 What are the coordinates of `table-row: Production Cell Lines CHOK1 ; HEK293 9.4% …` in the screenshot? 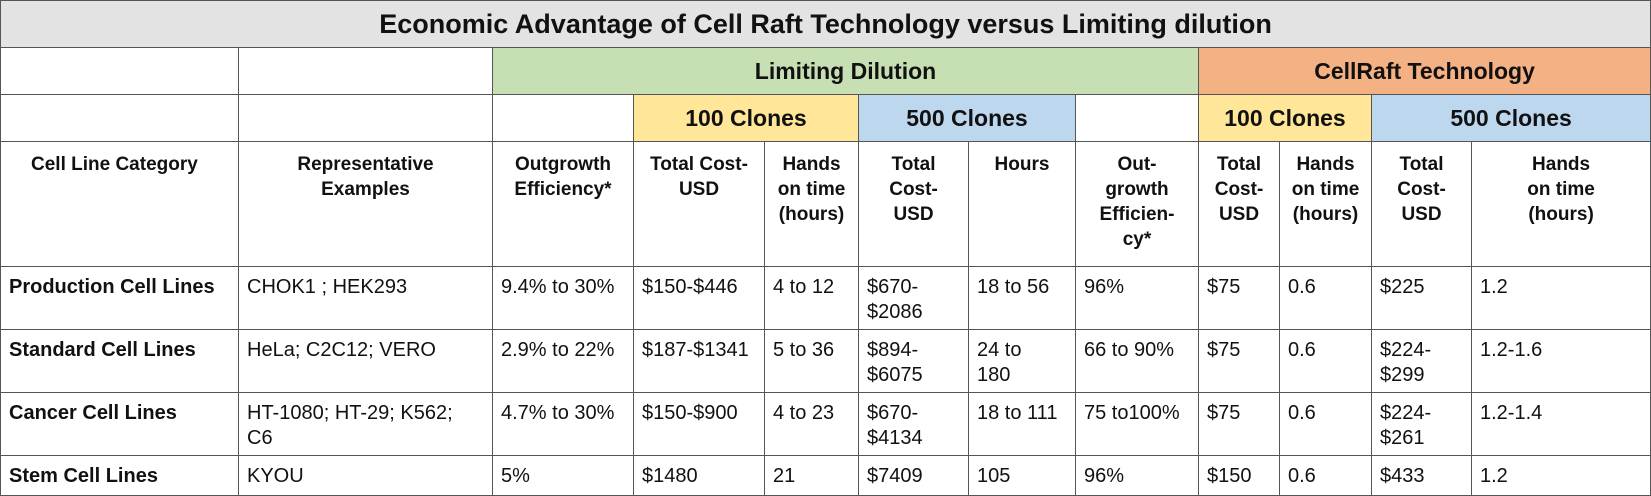 It's located at (825, 298).